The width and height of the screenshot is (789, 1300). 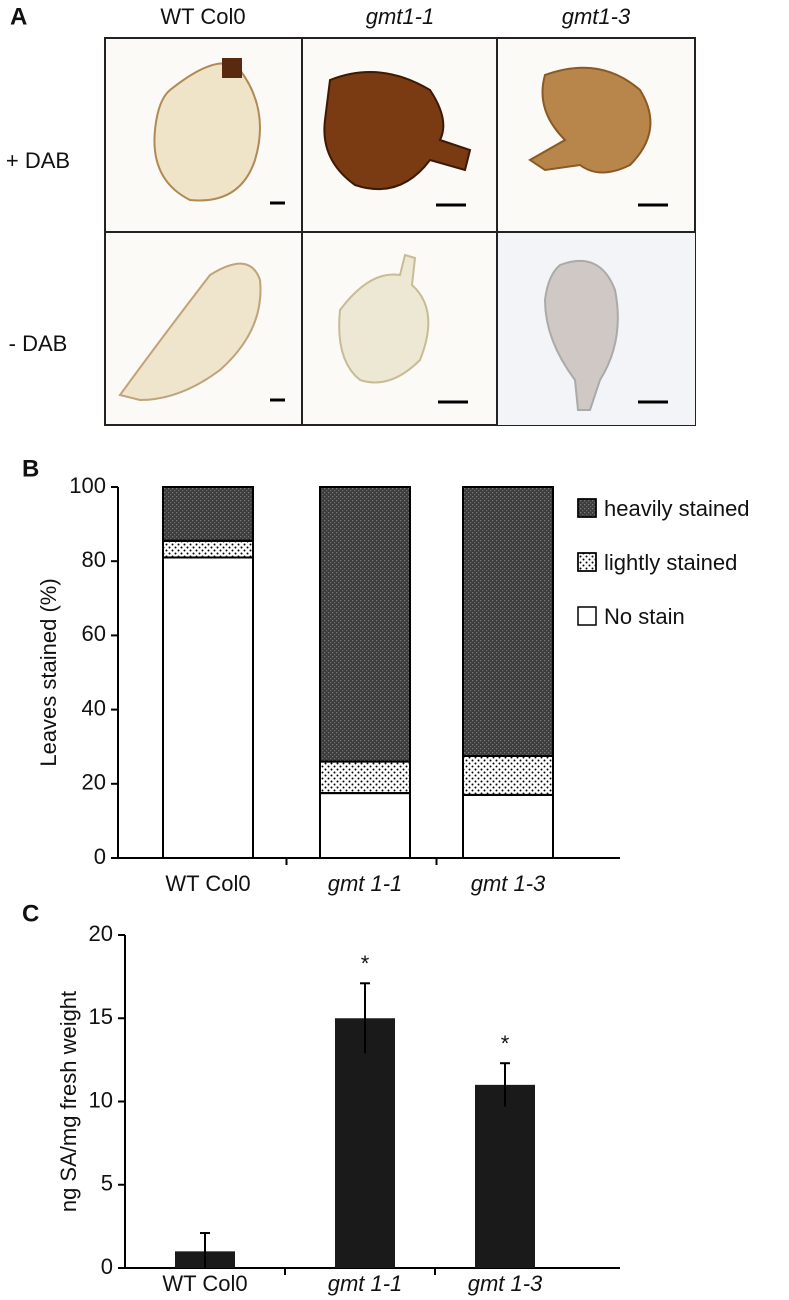 What do you see at coordinates (400, 16) in the screenshot?
I see `column-header: gmt1-1` at bounding box center [400, 16].